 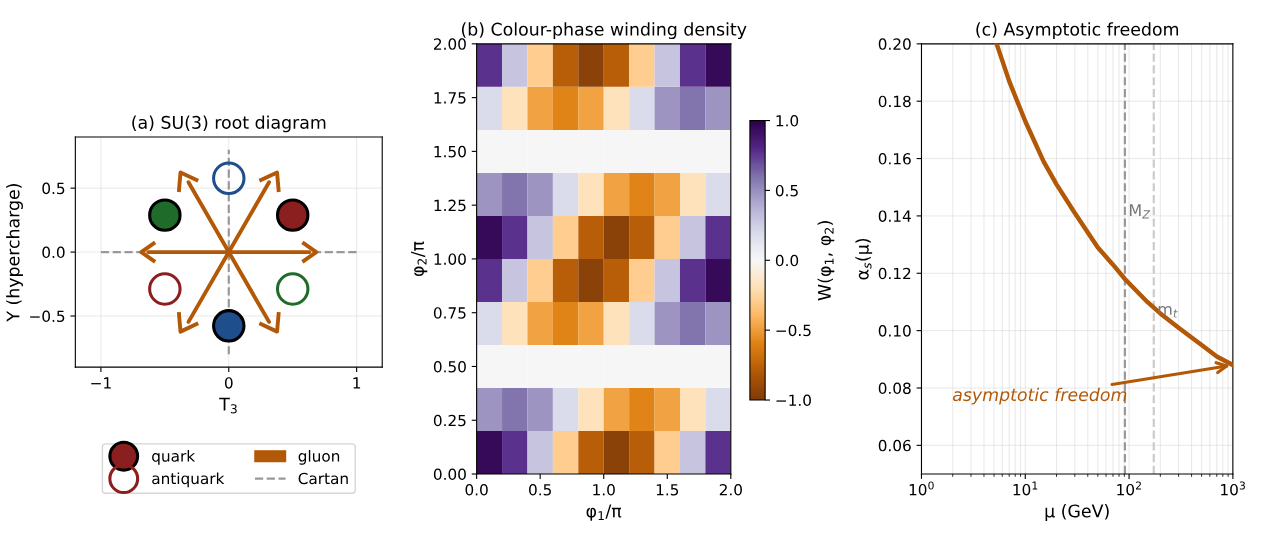 What do you see at coordinates (449, 313) in the screenshot?
I see `y-tick-label: 0.75` at bounding box center [449, 313].